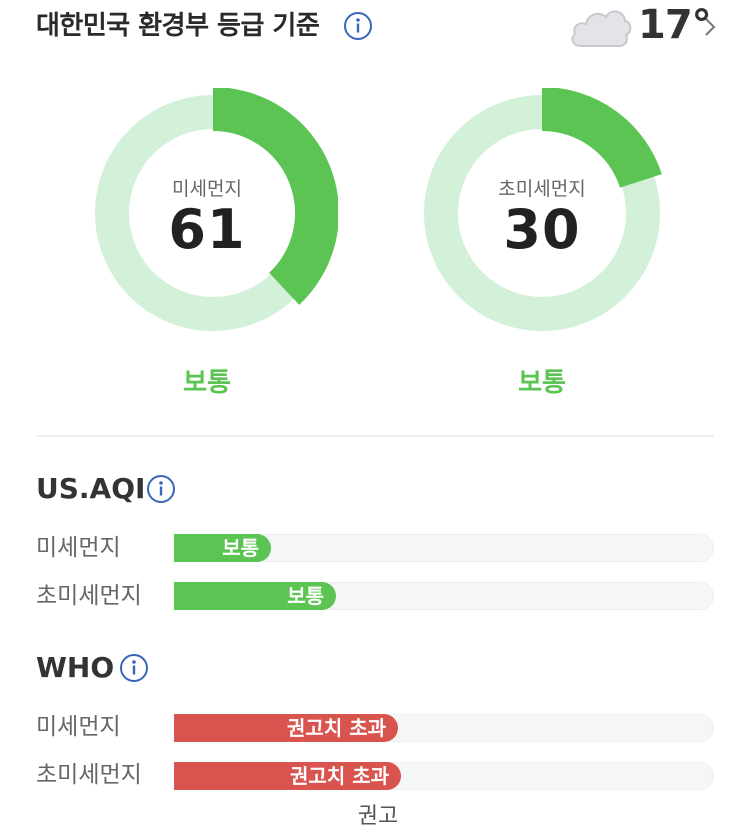 This screenshot has height=836, width=750. Describe the element at coordinates (178, 26) in the screenshot. I see `page-title: 대한민국 환경부 등급 기준` at that location.